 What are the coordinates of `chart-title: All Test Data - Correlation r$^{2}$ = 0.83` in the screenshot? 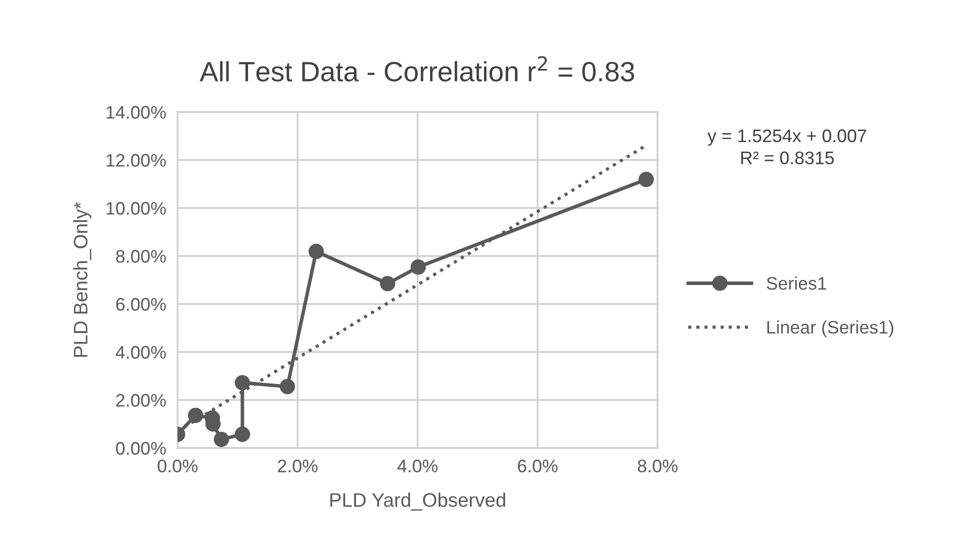 It's located at (417, 69).